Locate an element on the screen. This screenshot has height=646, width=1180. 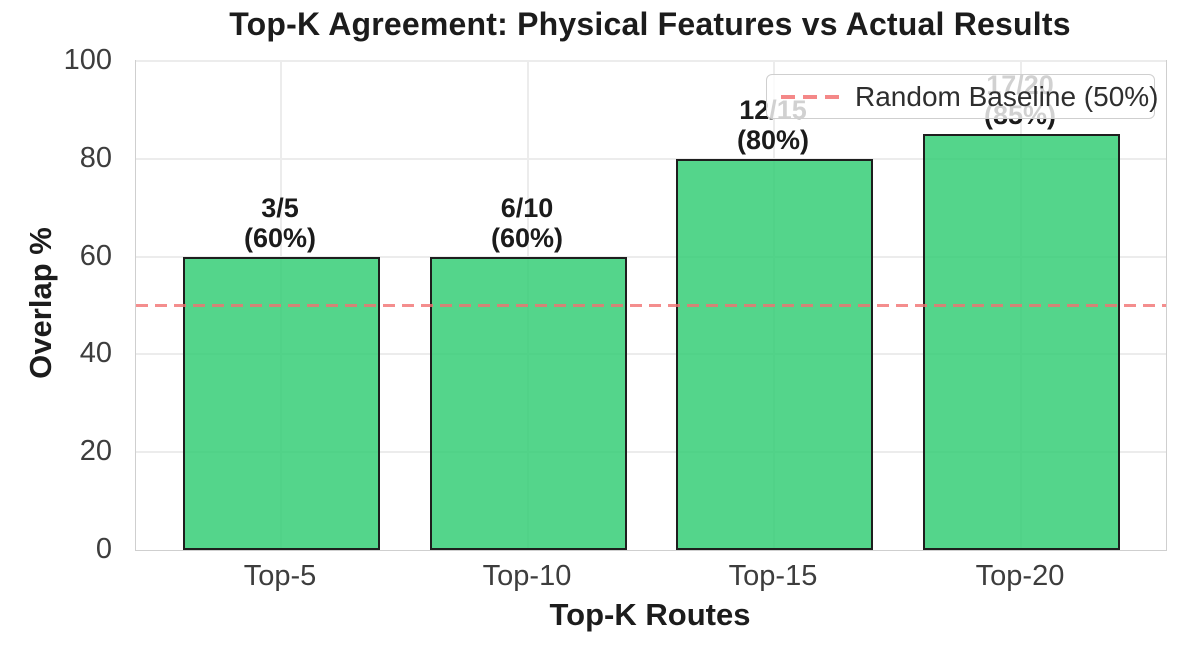
bar-label: 3/5 (60%) is located at coordinates (280, 223).